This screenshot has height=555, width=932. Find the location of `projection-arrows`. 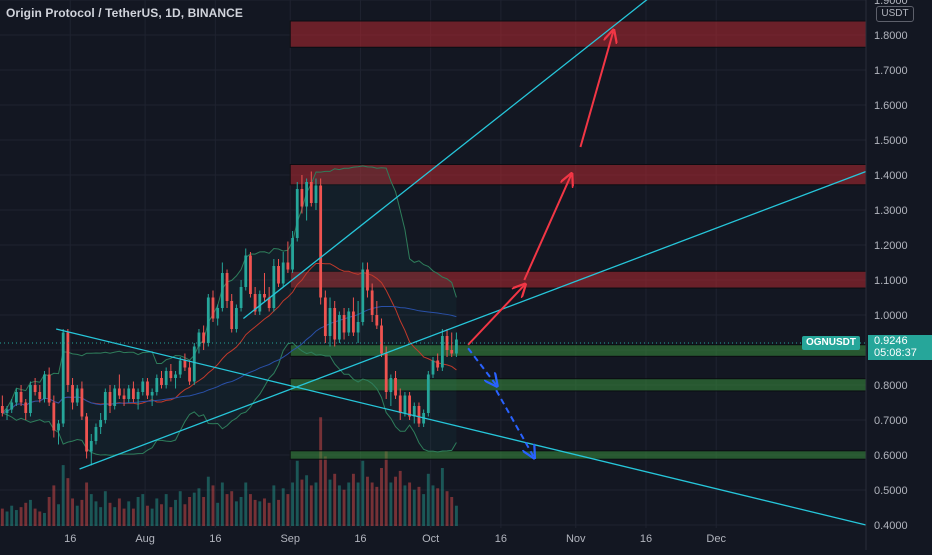

projection-arrows is located at coordinates (540, 244).